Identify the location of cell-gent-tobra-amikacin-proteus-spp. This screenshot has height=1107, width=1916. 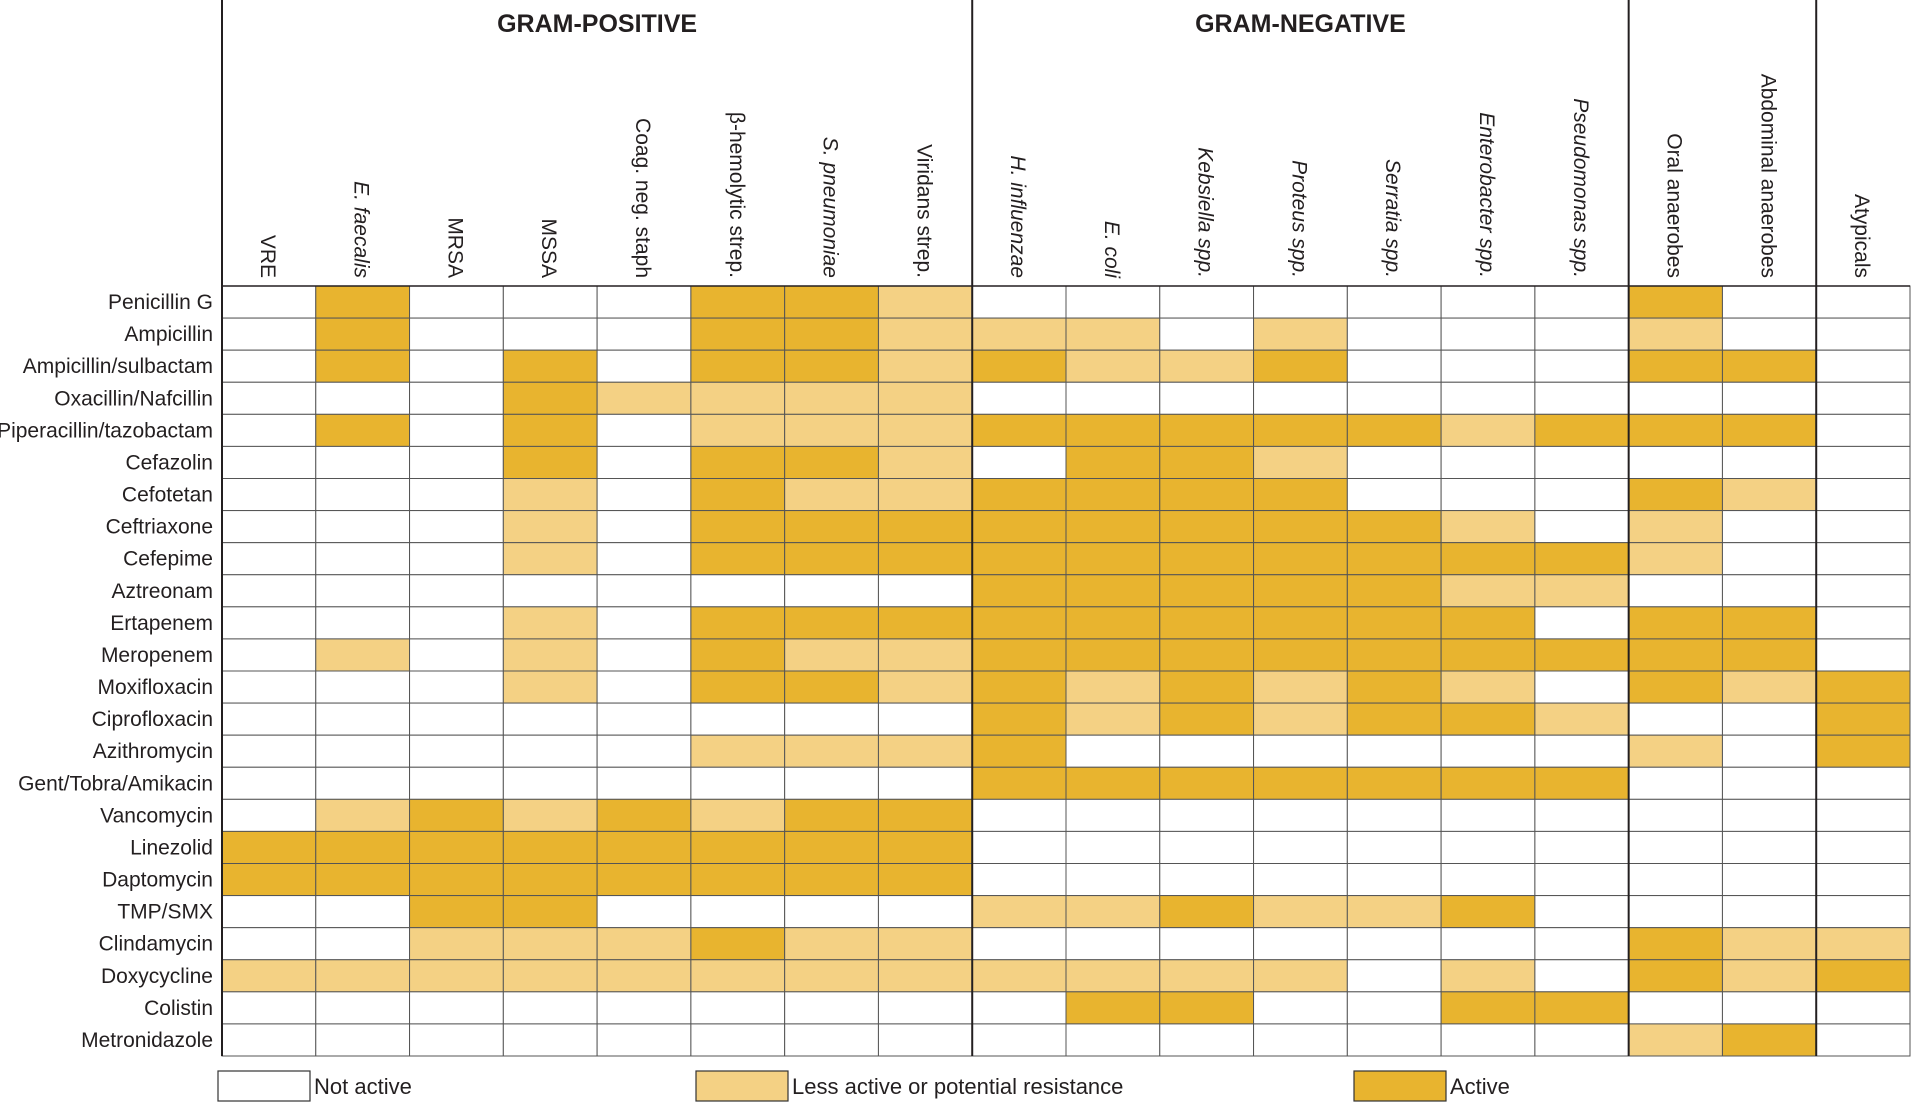
(1300, 783).